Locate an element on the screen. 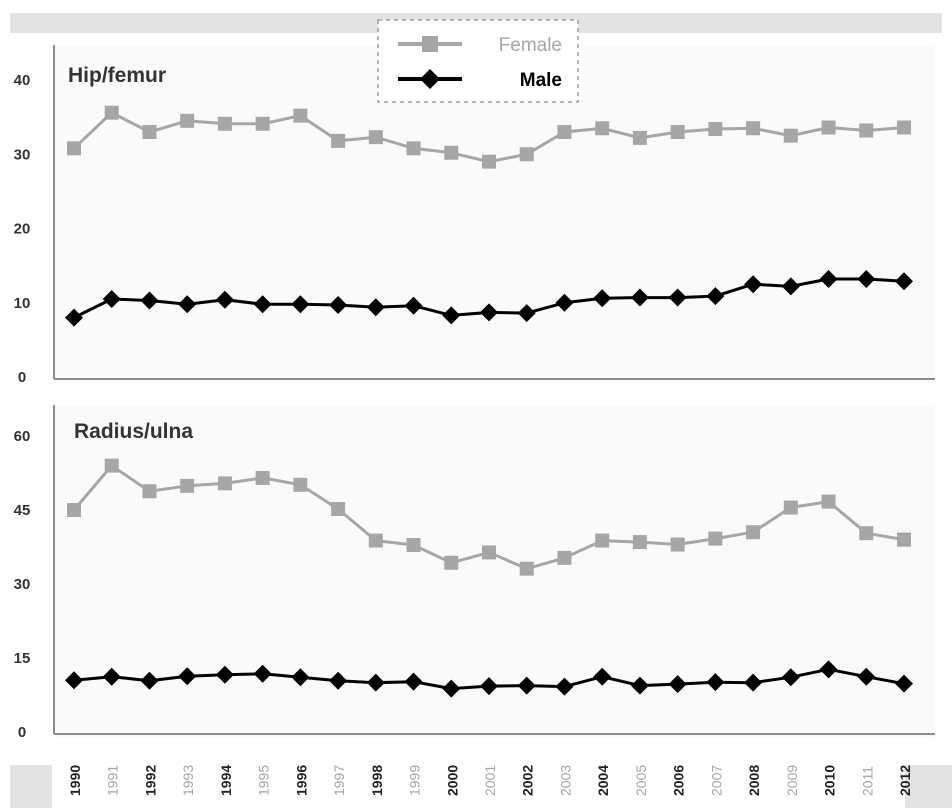 This screenshot has height=808, width=952. x-tick-label: 1995 is located at coordinates (264, 780).